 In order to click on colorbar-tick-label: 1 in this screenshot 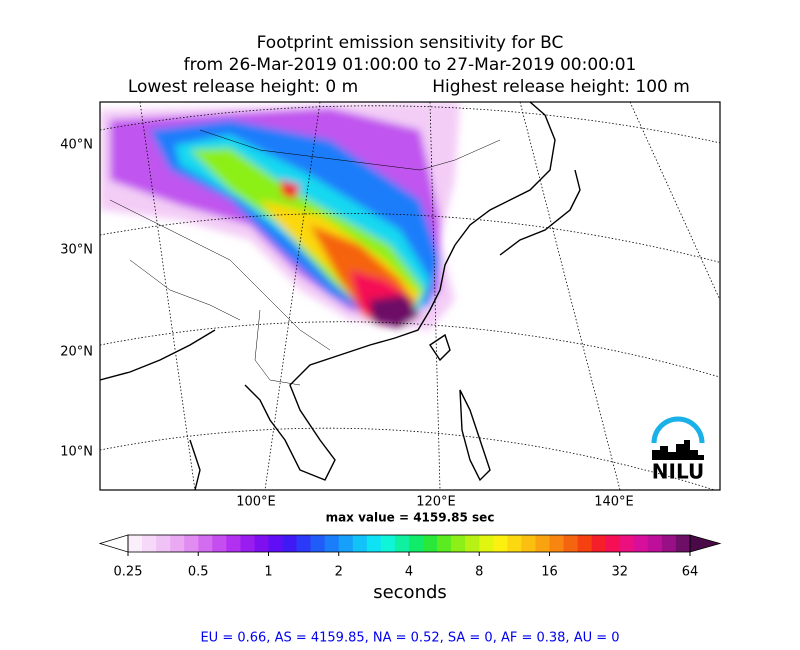, I will do `click(268, 572)`.